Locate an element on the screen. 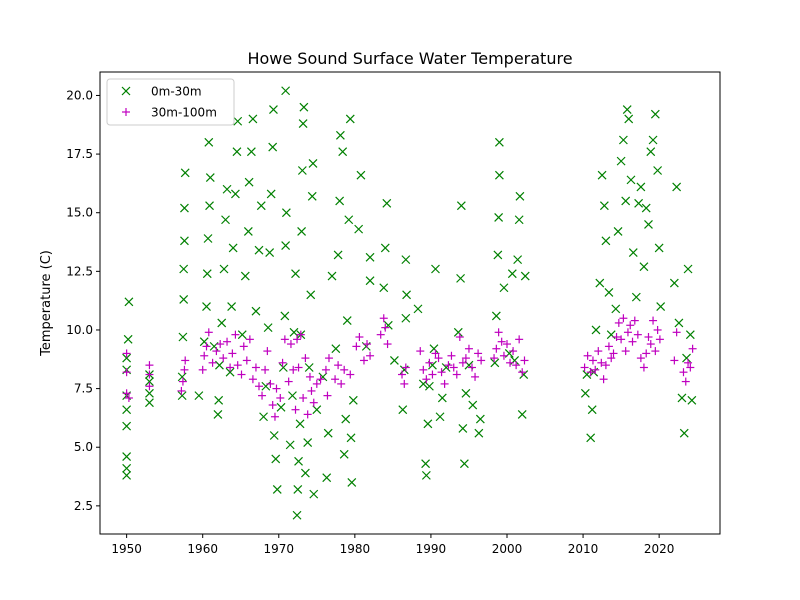 Image resolution: width=800 pixels, height=600 pixels. y-tick-label: 15.0 is located at coordinates (79, 213).